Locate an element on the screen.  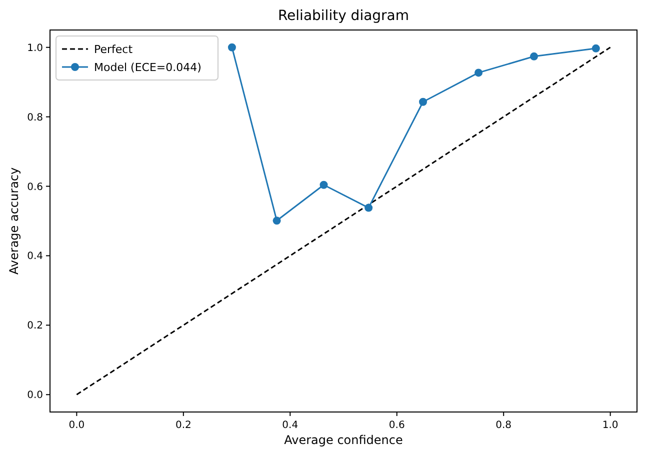
chart-title: Reliability diagram is located at coordinates (344, 16).